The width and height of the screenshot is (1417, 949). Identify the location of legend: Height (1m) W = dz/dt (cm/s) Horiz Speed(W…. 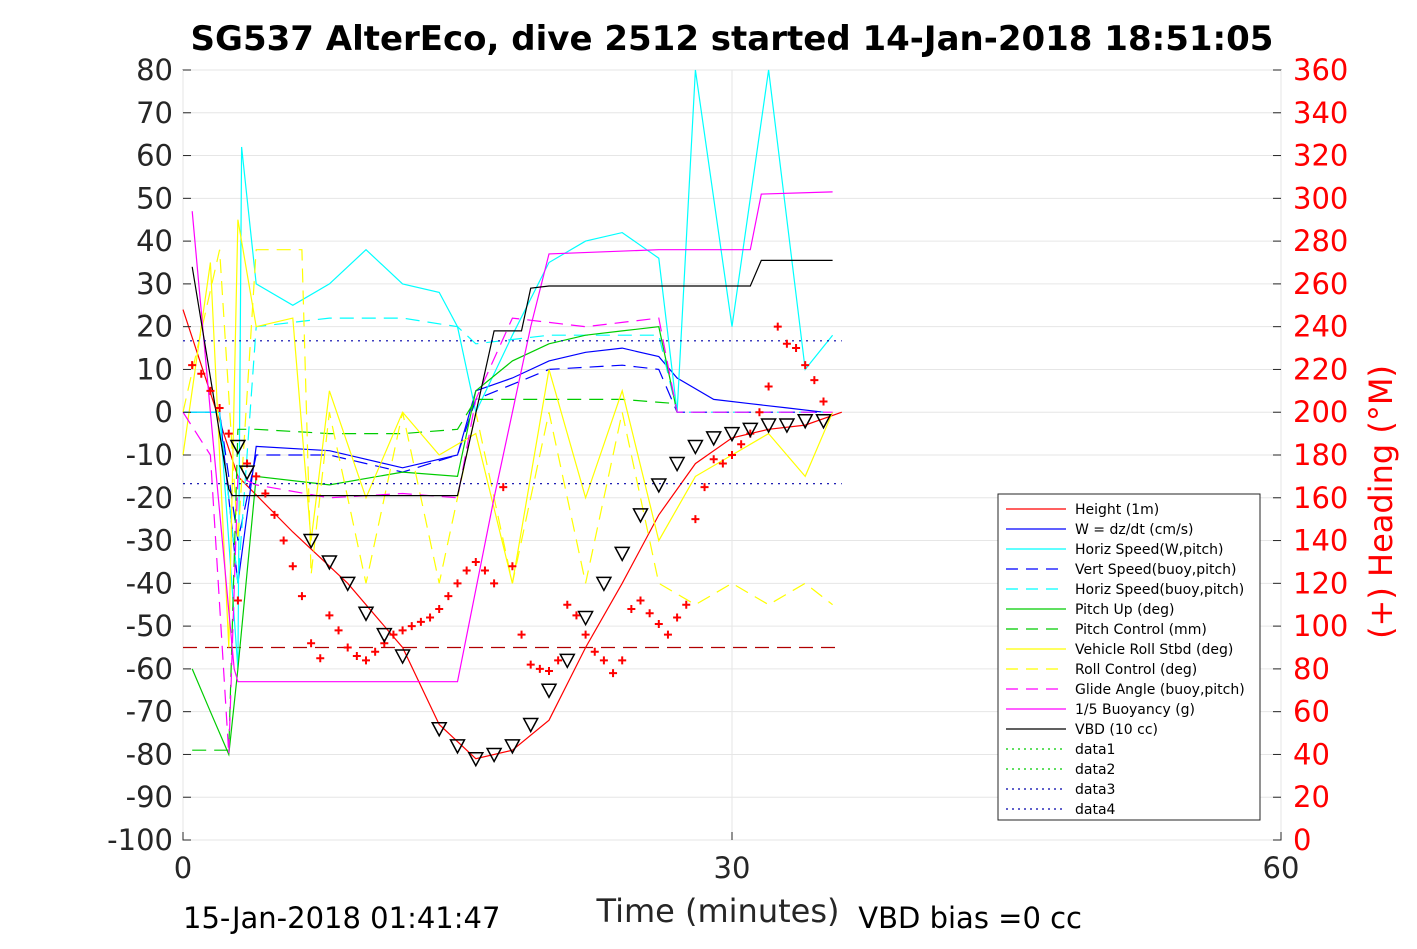
(1129, 657).